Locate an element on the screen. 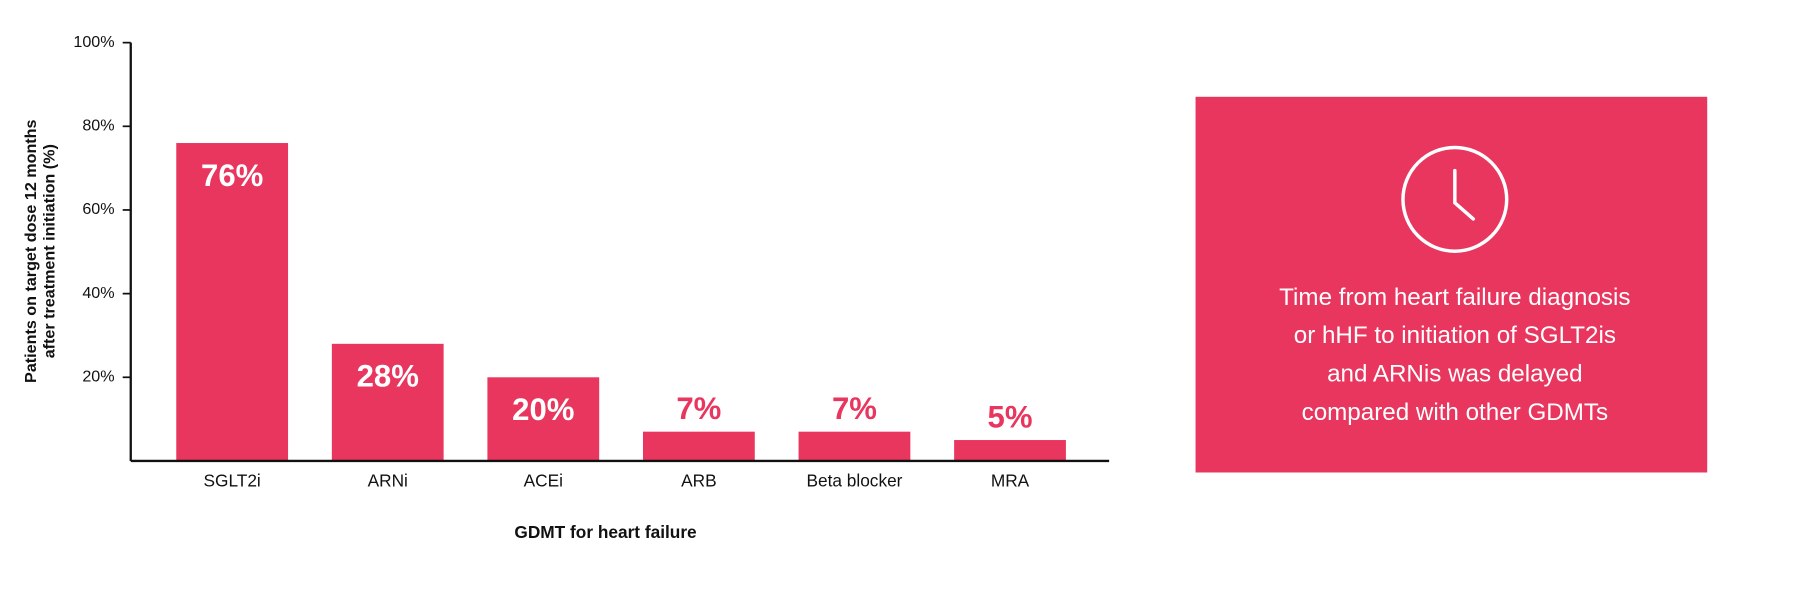  y-axis-title-line: Patients on target dose 12 months is located at coordinates (31, 250).